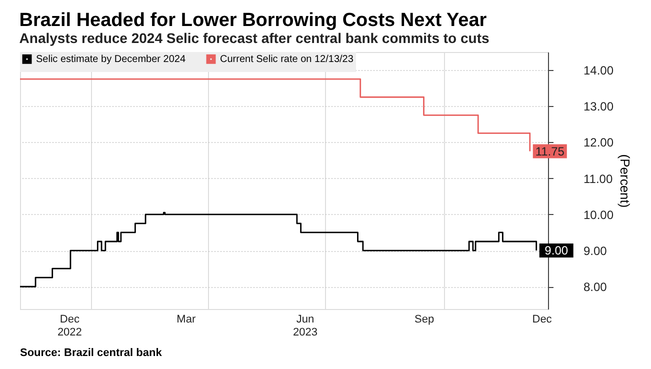 This screenshot has width=651, height=369. Describe the element at coordinates (253, 20) in the screenshot. I see `chart-title: Brazil Headed for Lower Borrowing Costs Next Year` at that location.